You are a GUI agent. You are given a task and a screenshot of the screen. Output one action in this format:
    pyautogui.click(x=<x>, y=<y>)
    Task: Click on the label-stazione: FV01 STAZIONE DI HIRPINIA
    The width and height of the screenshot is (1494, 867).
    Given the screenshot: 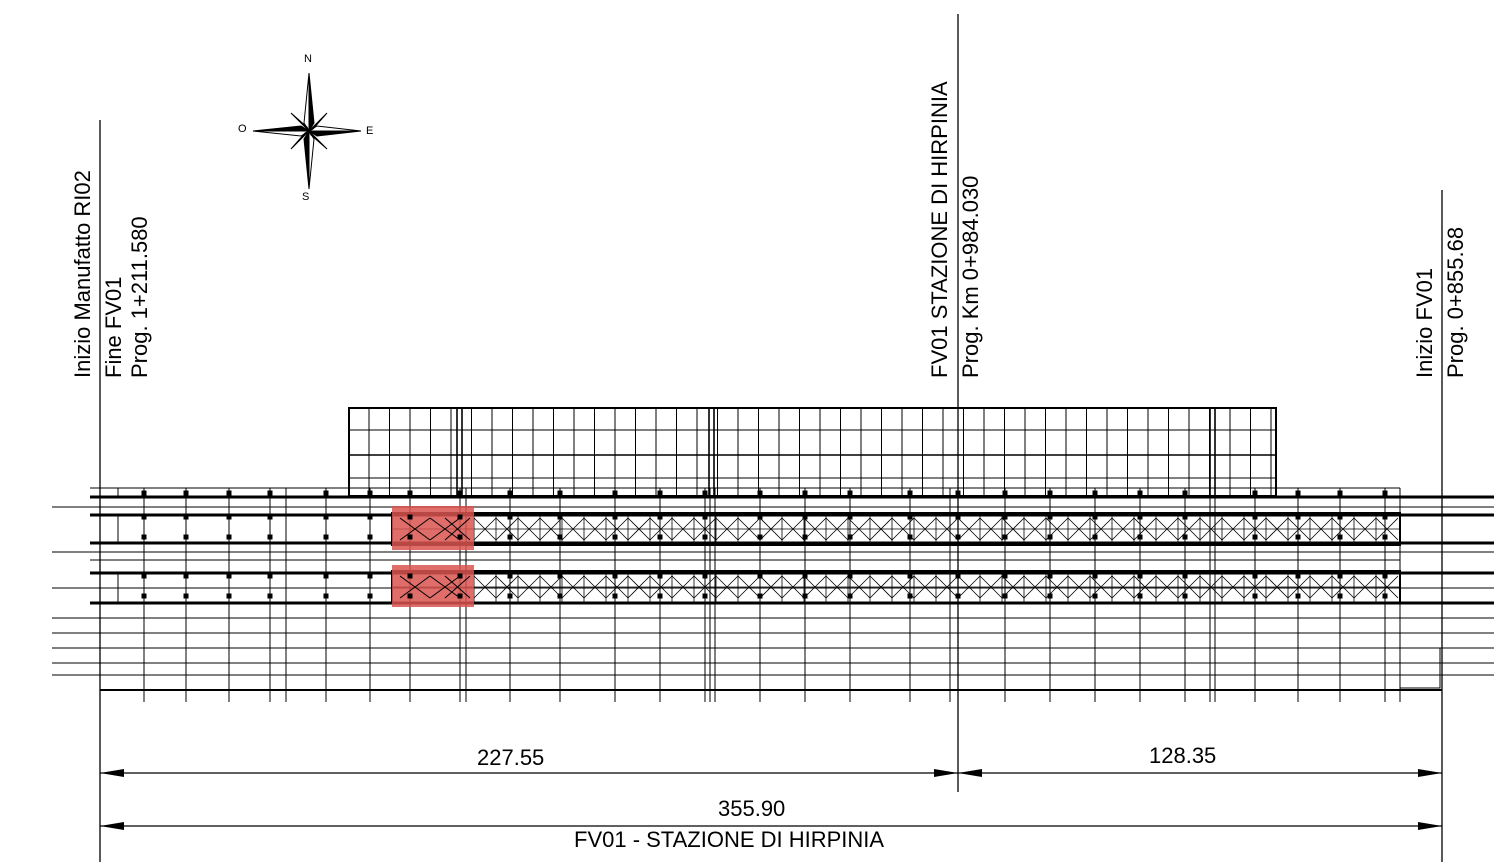 What is the action you would take?
    pyautogui.click(x=939, y=229)
    